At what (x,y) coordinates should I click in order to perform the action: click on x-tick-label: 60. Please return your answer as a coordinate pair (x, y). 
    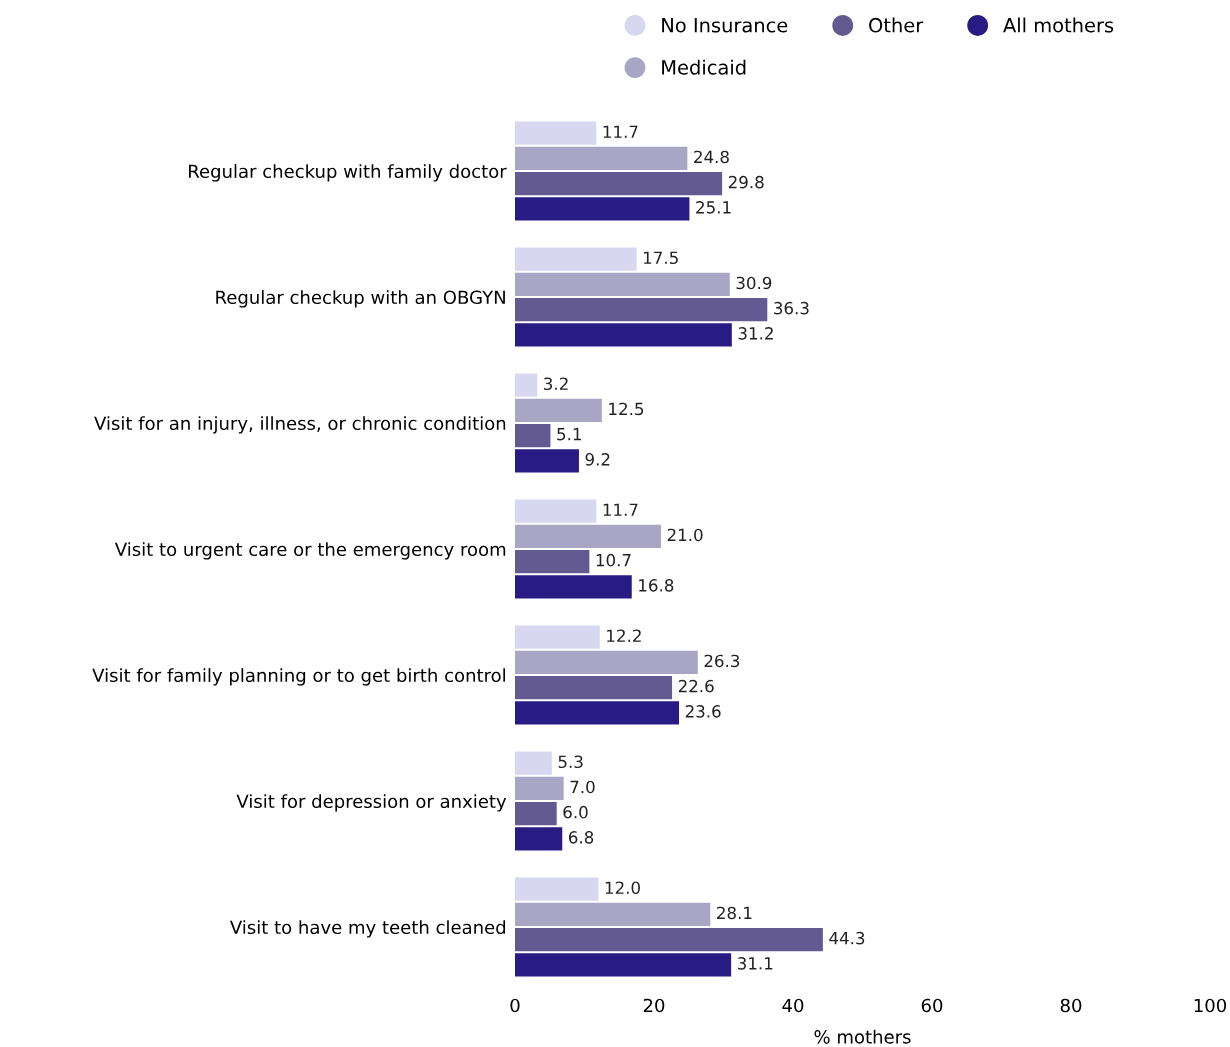
    Looking at the image, I should click on (932, 1005).